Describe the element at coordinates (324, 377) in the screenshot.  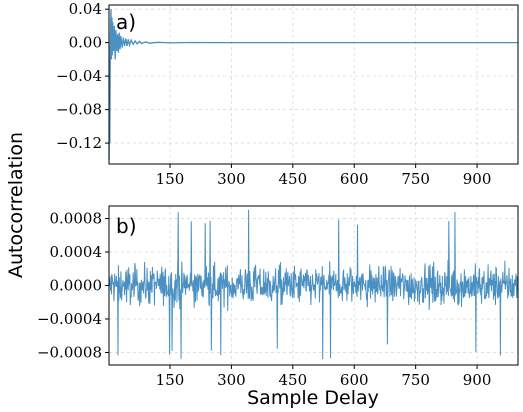
I see `panel-b-xticks: 150 300 450 600 750 900` at that location.